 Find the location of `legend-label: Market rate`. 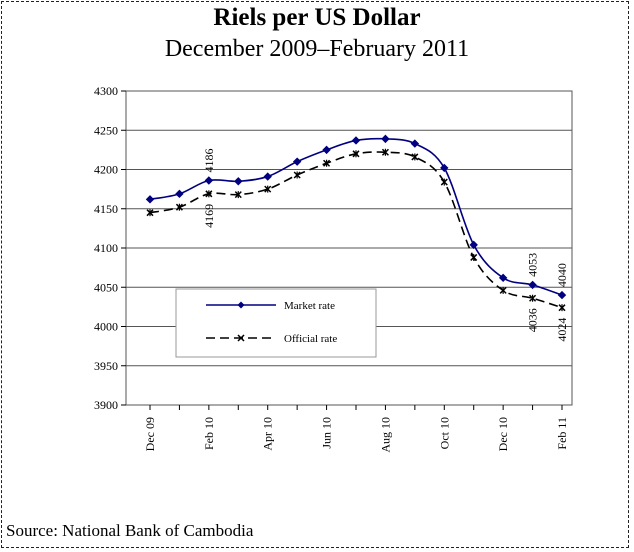

legend-label: Market rate is located at coordinates (309, 306).